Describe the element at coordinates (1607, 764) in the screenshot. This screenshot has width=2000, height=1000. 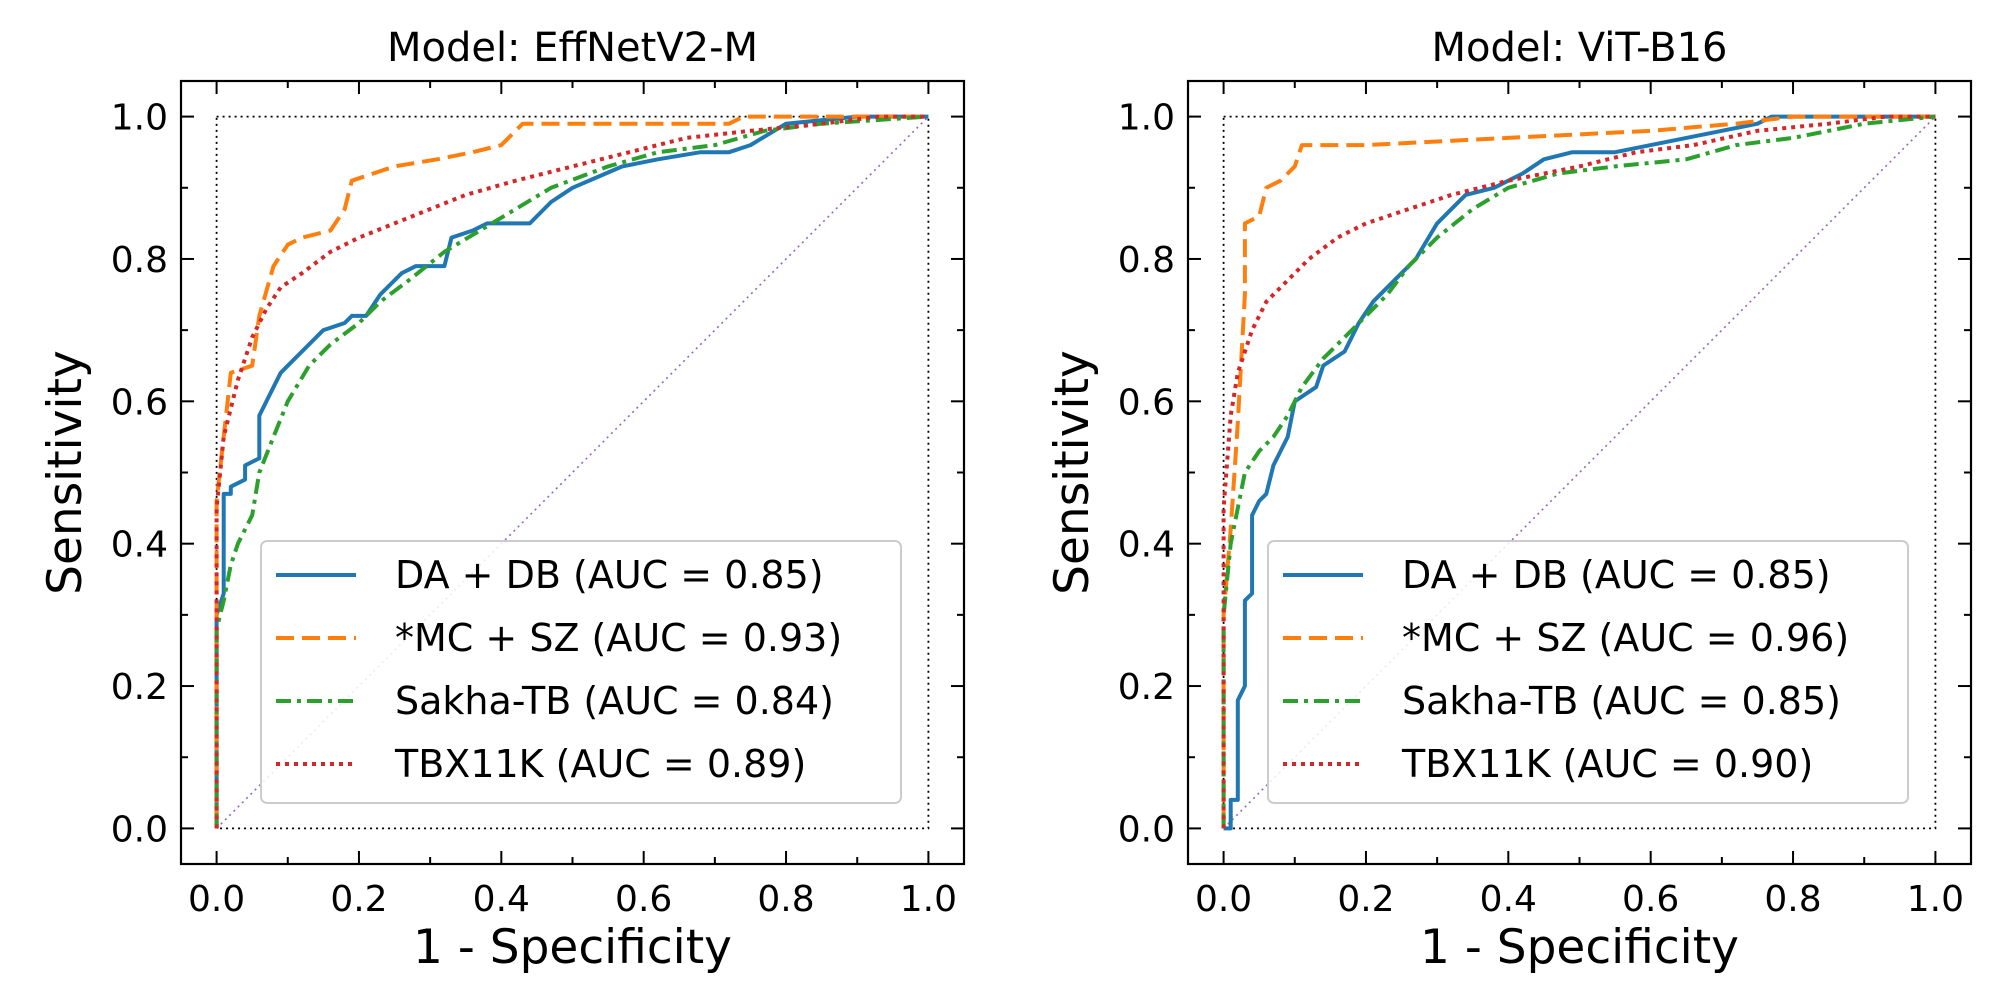
I see `legend-label-4: TBX11K (AUC = 0.90)` at that location.